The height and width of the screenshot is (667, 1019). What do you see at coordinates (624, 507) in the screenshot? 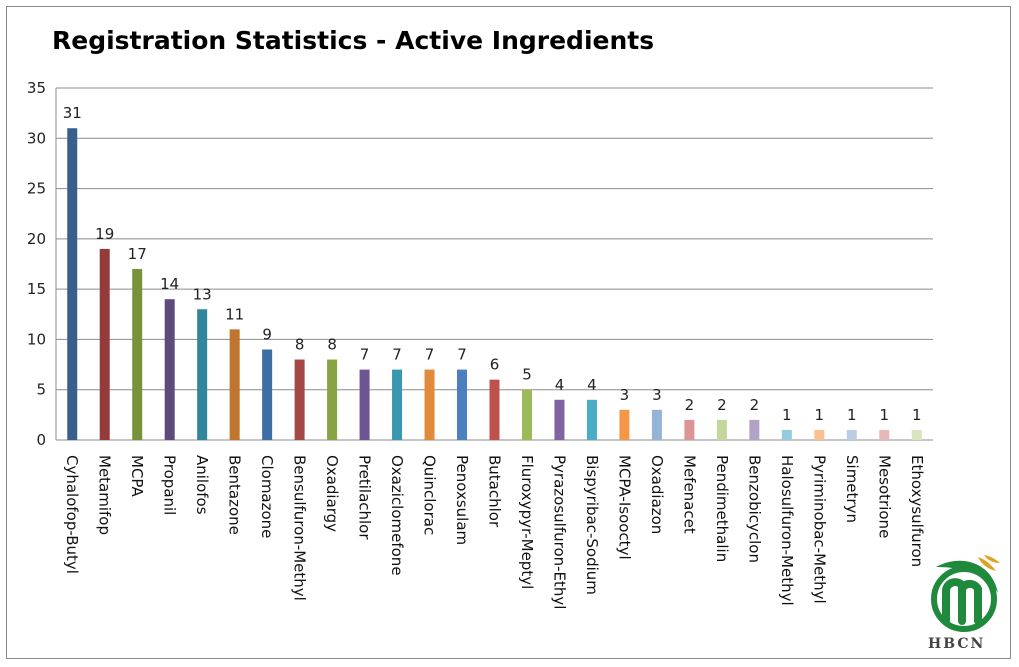
I see `x-tick-label: MCPA-Isooctyl` at bounding box center [624, 507].